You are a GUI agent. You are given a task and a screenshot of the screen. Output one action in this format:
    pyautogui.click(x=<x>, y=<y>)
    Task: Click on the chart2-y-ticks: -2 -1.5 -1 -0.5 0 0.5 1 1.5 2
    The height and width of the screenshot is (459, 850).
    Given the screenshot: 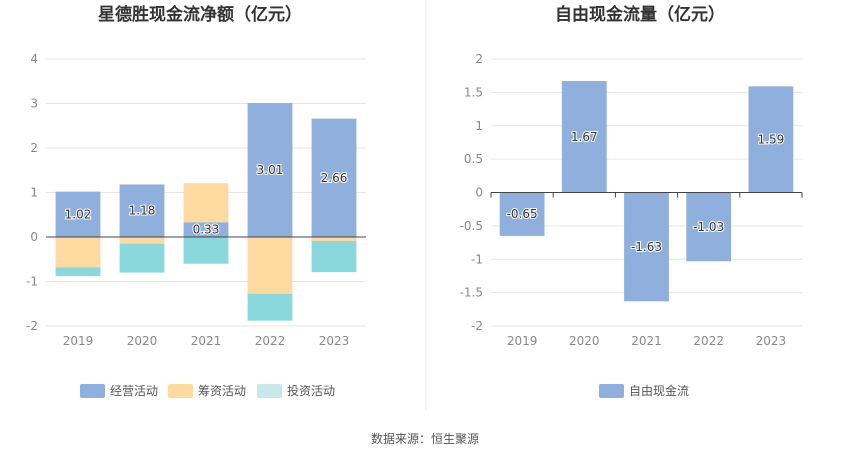 What is the action you would take?
    pyautogui.click(x=471, y=192)
    